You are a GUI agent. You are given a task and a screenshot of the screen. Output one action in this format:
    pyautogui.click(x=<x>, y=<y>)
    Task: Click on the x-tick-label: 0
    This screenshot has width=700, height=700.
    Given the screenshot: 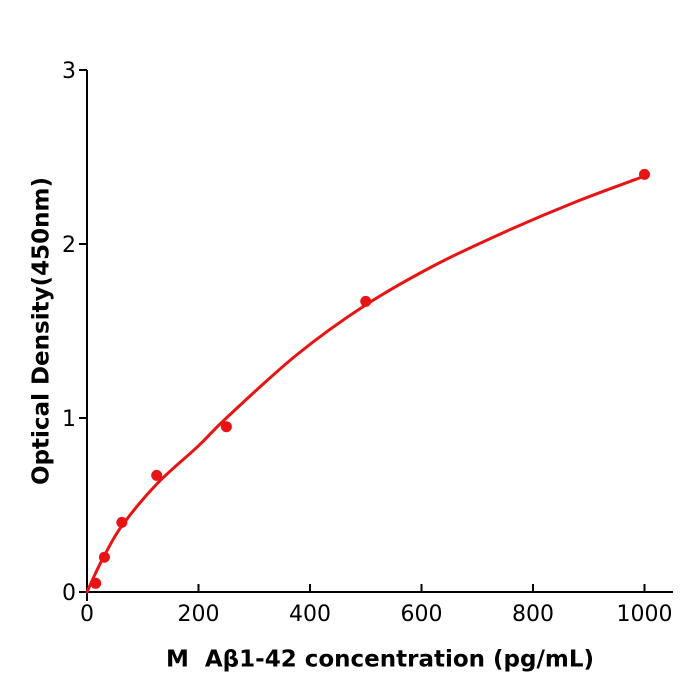 What is the action you would take?
    pyautogui.click(x=87, y=614)
    